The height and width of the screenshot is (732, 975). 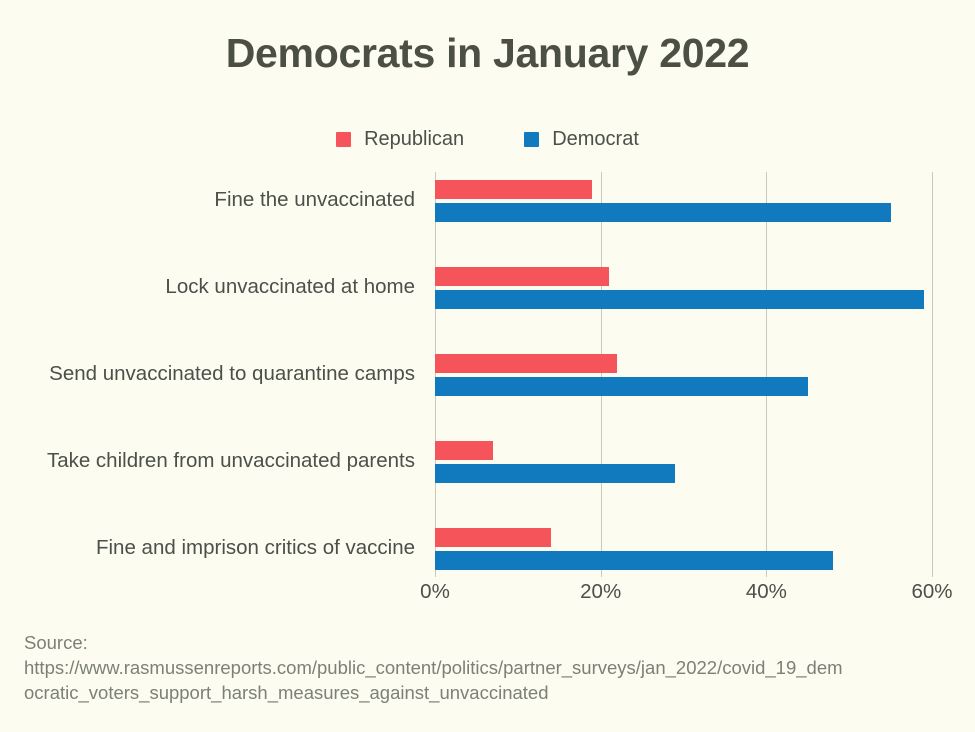 I want to click on chart-legend: Republican Democrat, so click(x=487, y=139).